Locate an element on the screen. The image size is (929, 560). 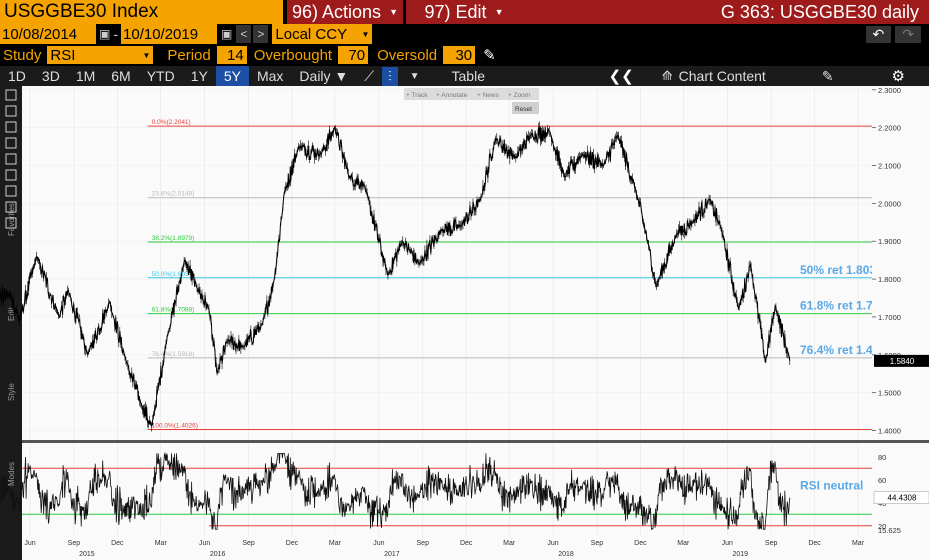
overbought-input: 70 is located at coordinates (353, 55).